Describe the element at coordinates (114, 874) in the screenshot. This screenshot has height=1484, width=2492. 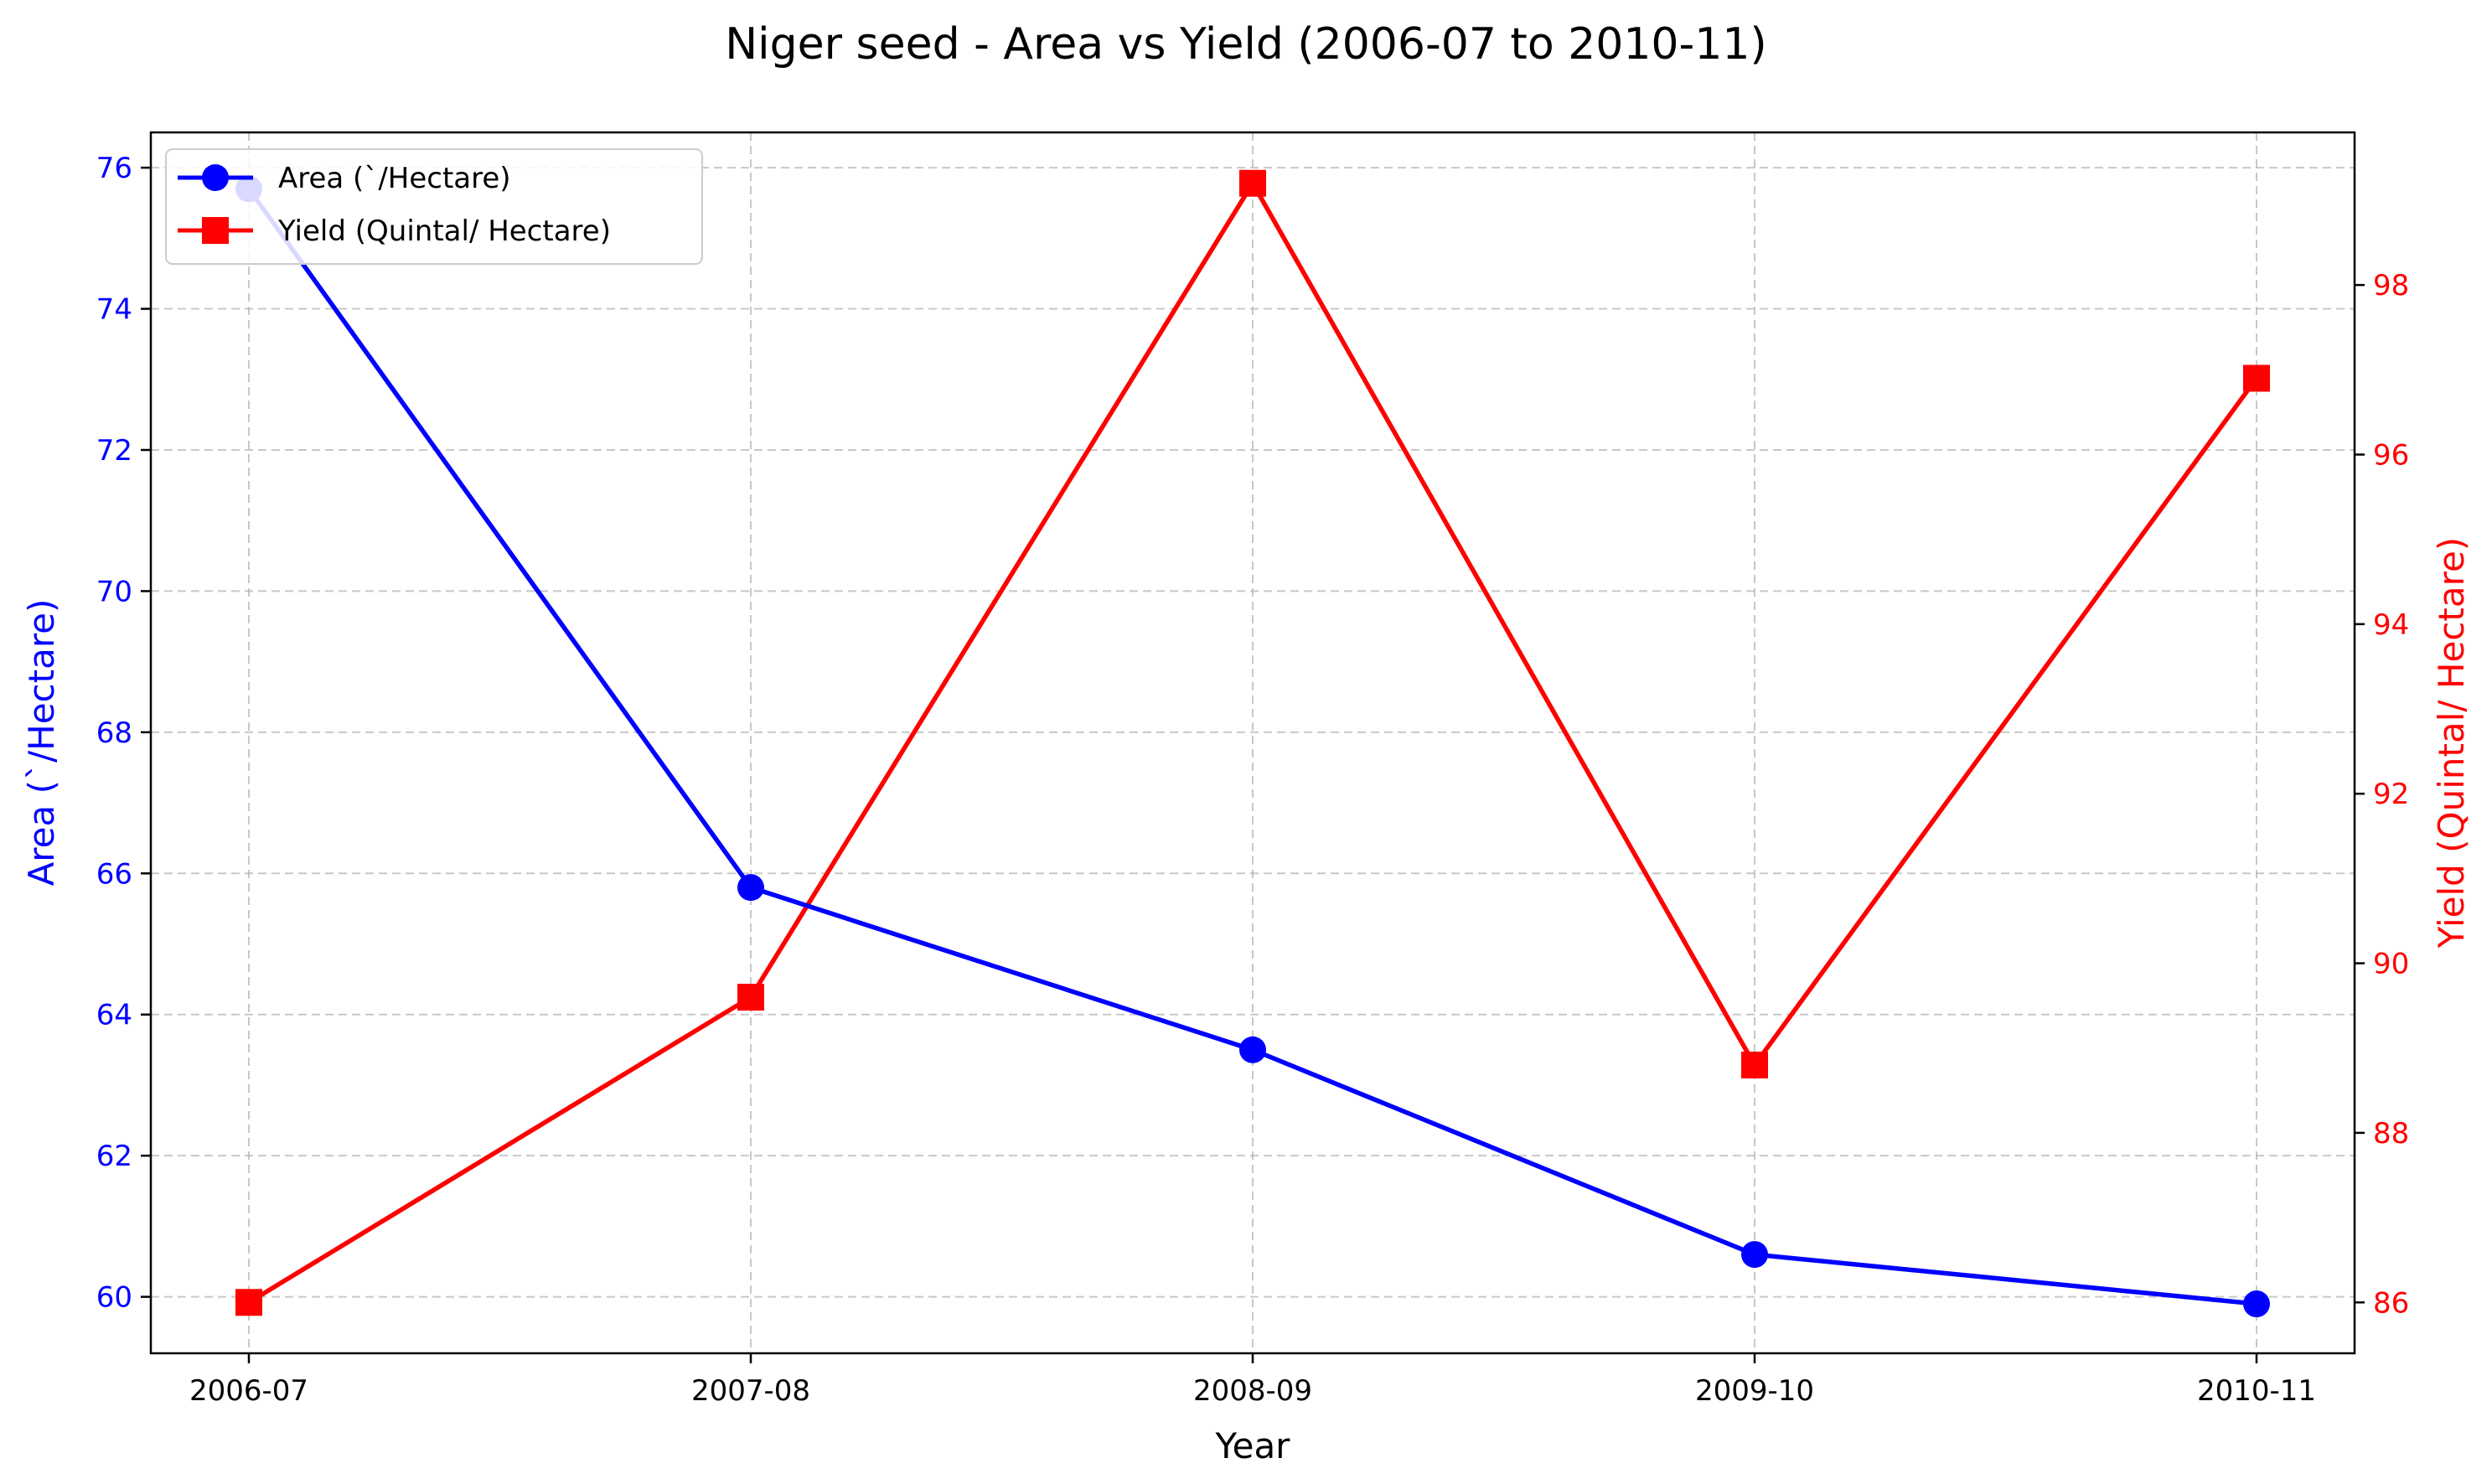
I see `y-left-tick-label: 66` at that location.